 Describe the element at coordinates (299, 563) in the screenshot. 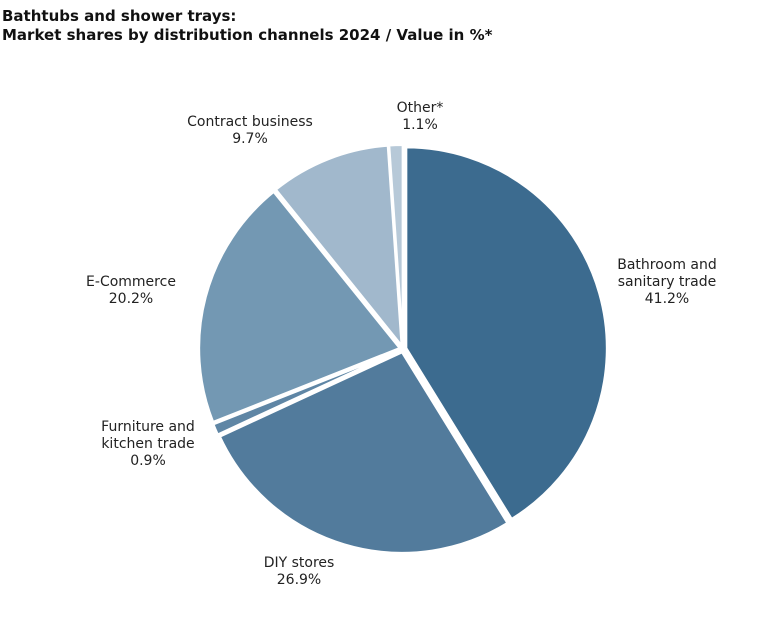

I see `slice-category-label: DIY stores` at that location.